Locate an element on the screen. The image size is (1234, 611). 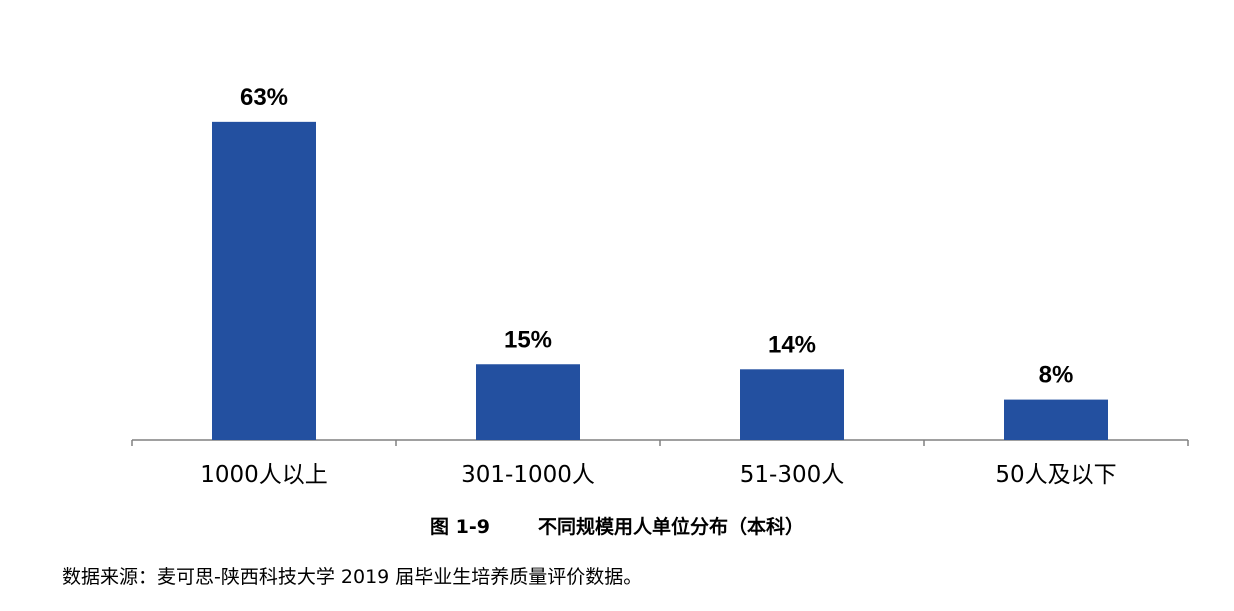
data-label: 8% is located at coordinates (1056, 375).